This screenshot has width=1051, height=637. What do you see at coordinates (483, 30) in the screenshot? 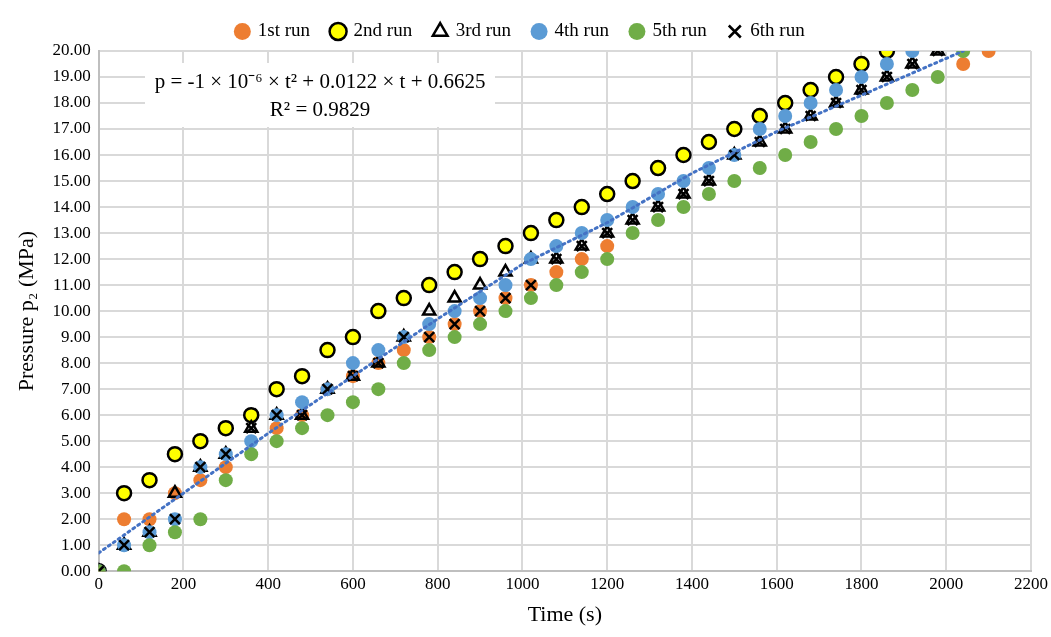
I see `legend-label: 3rd run` at bounding box center [483, 30].